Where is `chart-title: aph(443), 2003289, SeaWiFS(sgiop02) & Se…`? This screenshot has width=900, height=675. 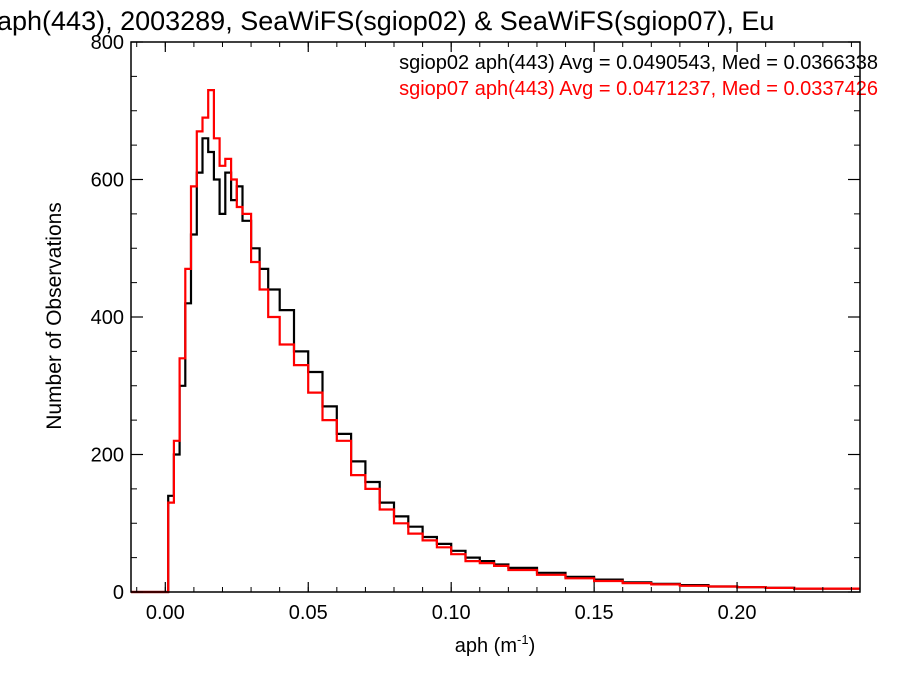 chart-title: aph(443), 2003289, SeaWiFS(sgiop02) & Se… is located at coordinates (387, 21).